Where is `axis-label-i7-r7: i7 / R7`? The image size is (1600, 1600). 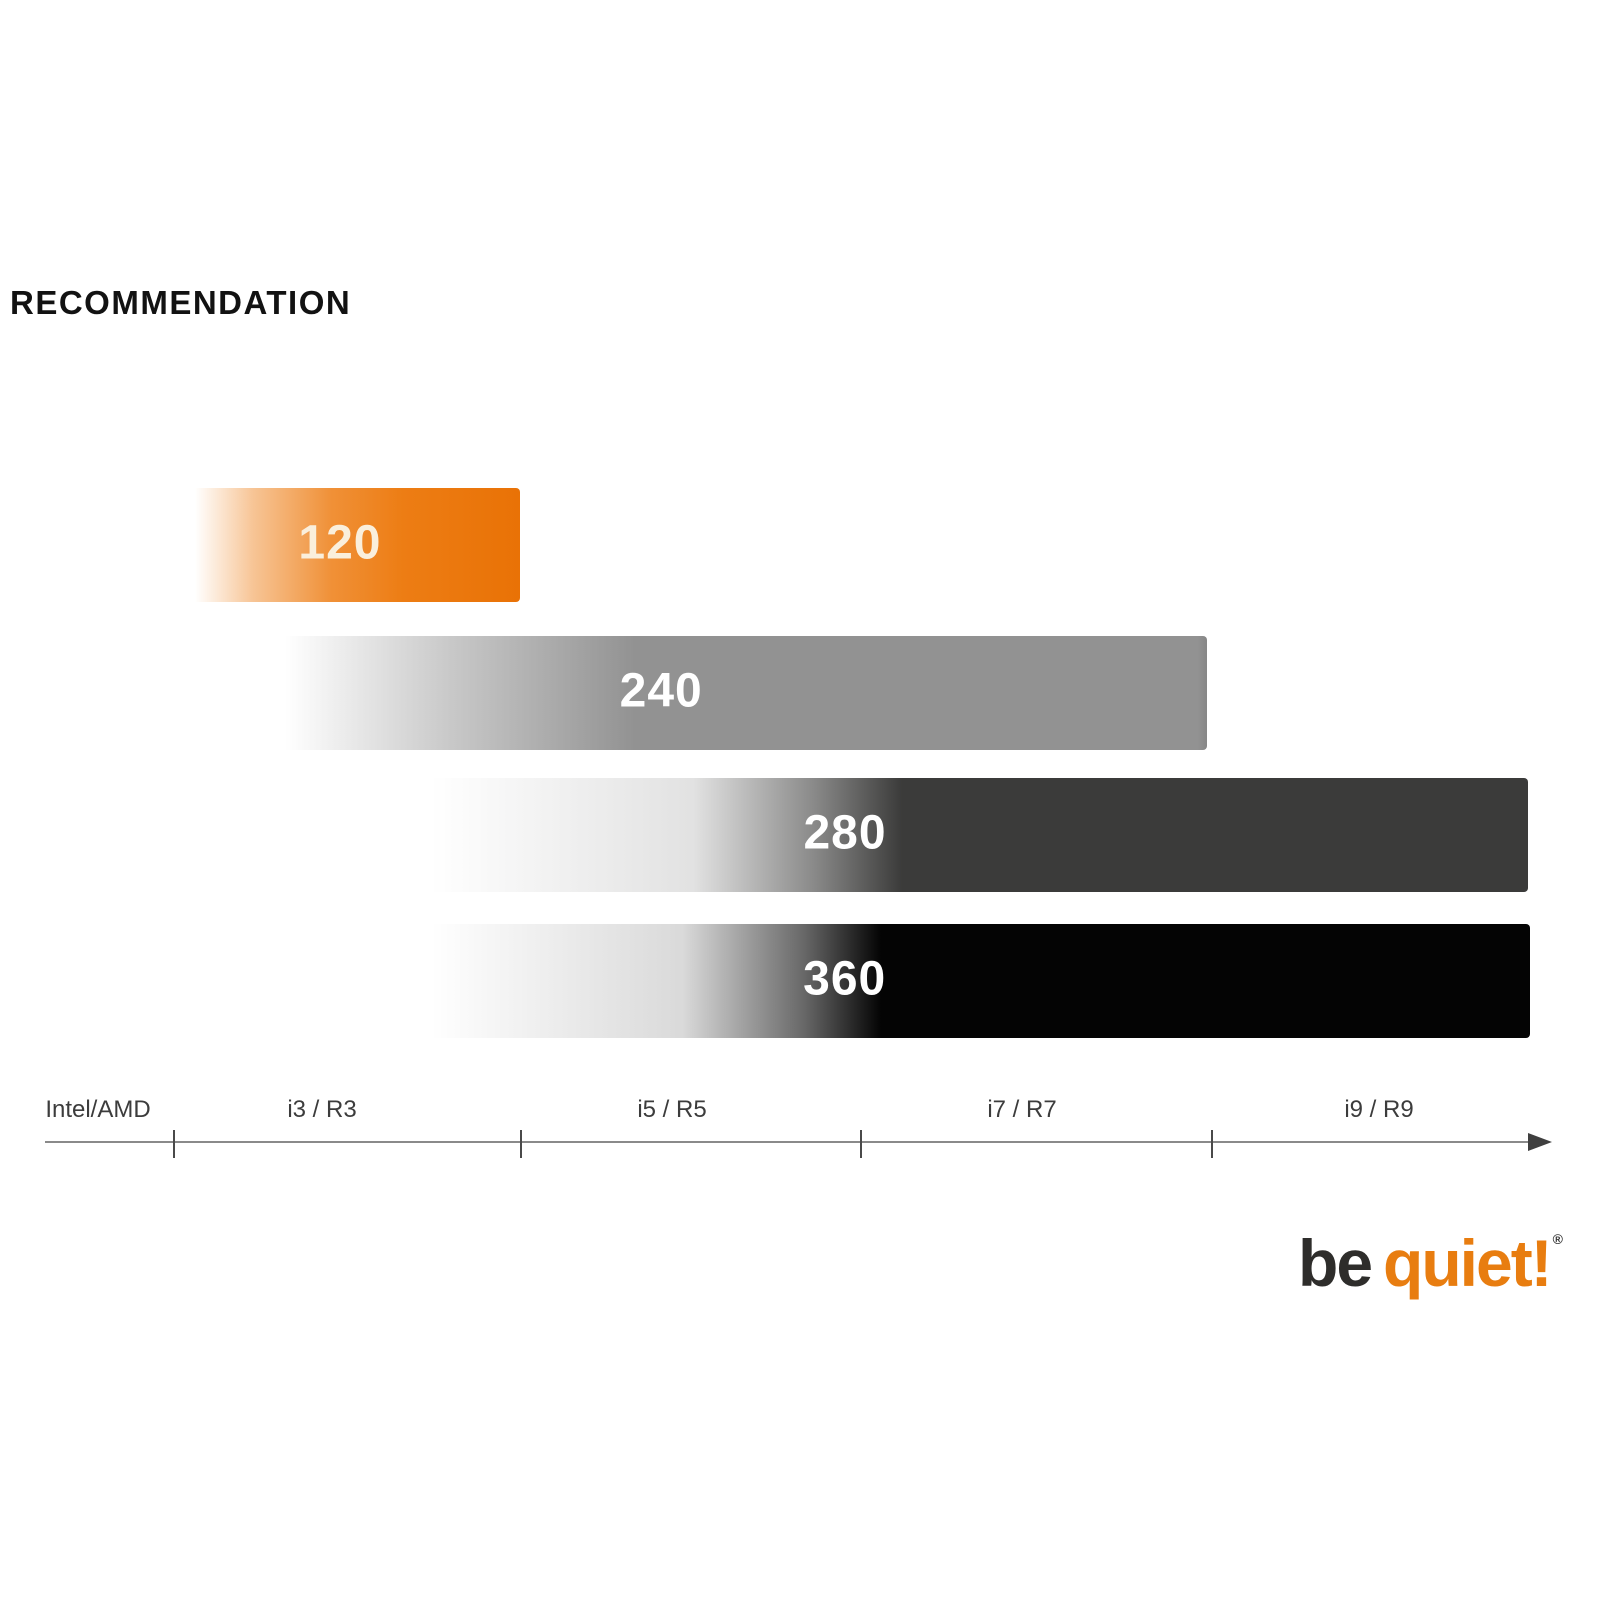
axis-label-i7-r7: i7 / R7 is located at coordinates (1022, 1109).